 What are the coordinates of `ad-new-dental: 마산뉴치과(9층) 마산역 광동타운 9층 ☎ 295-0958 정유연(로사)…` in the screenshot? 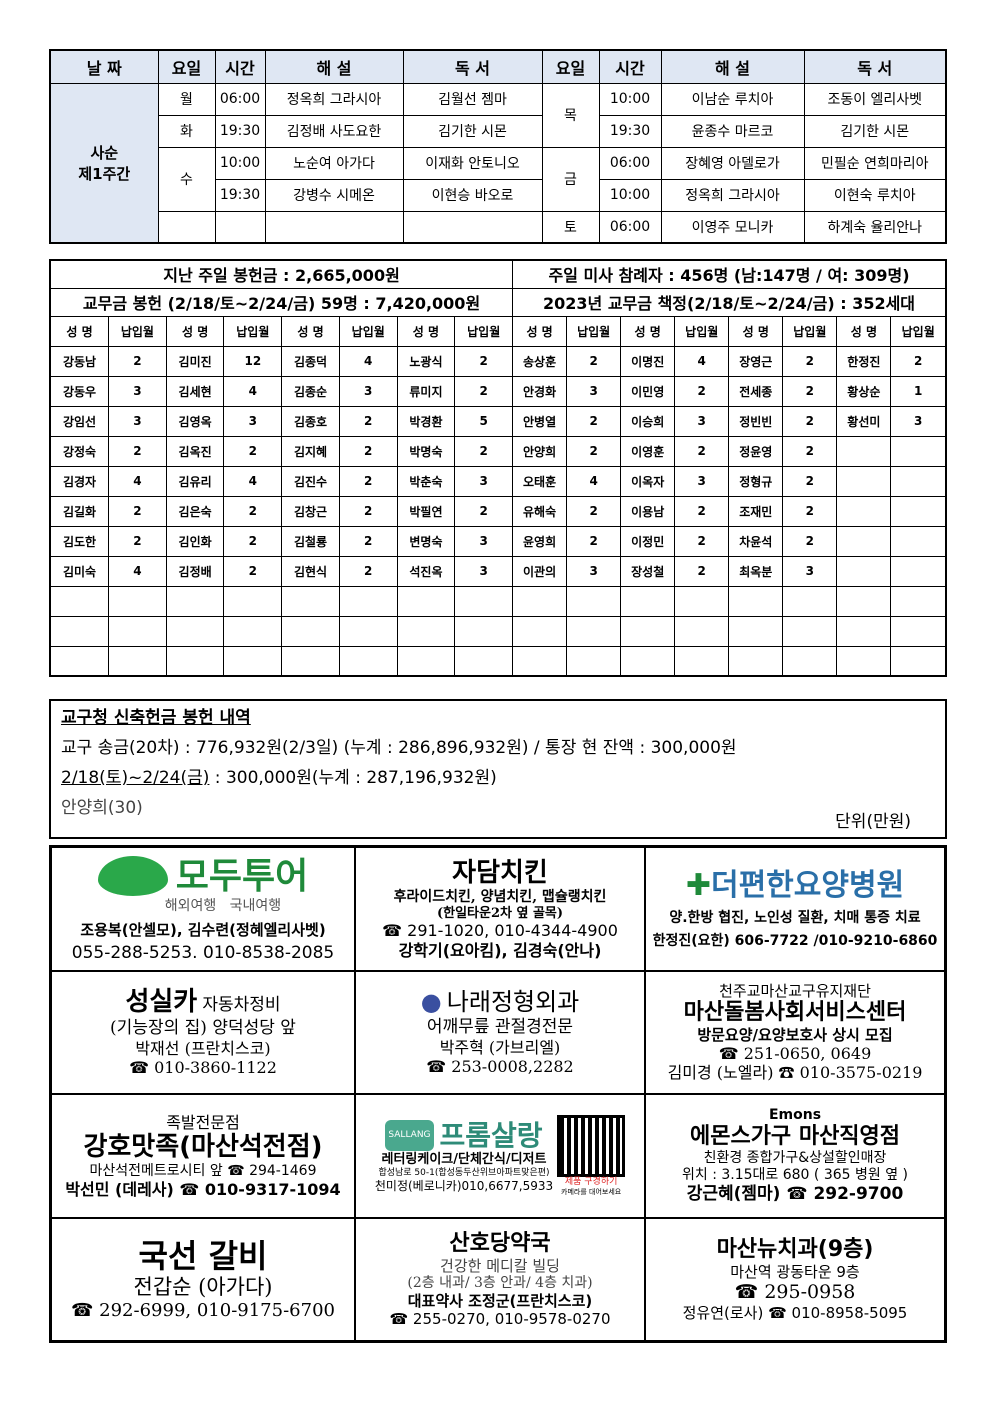 It's located at (795, 1279).